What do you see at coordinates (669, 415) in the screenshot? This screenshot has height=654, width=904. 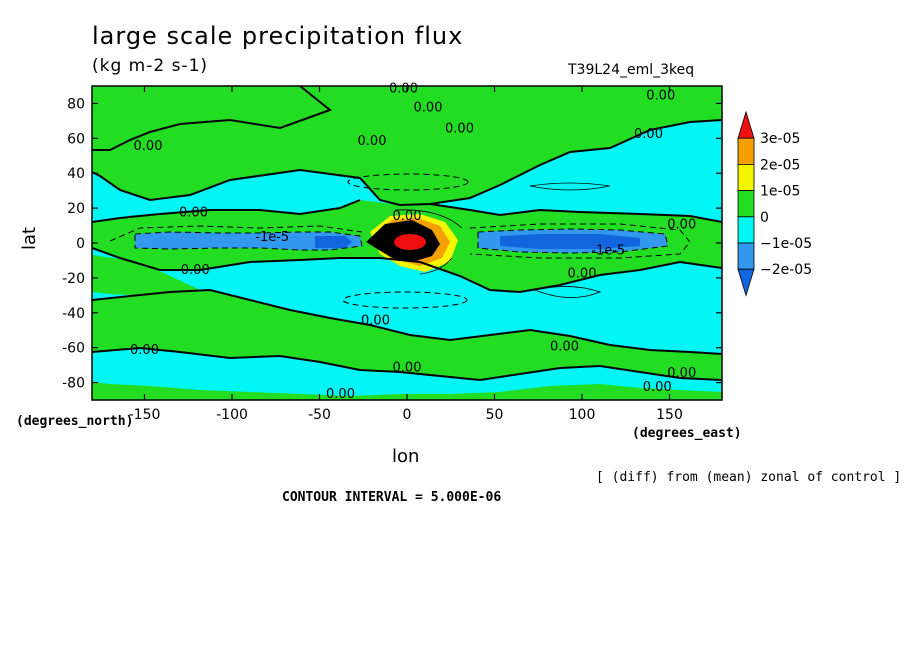 I see `x-tick-label: 150` at bounding box center [669, 415].